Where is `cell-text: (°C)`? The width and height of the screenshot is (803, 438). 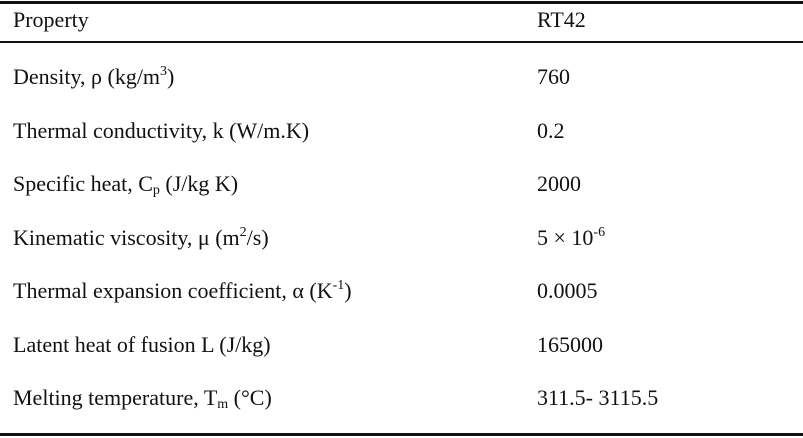 cell-text: (°C) is located at coordinates (250, 397).